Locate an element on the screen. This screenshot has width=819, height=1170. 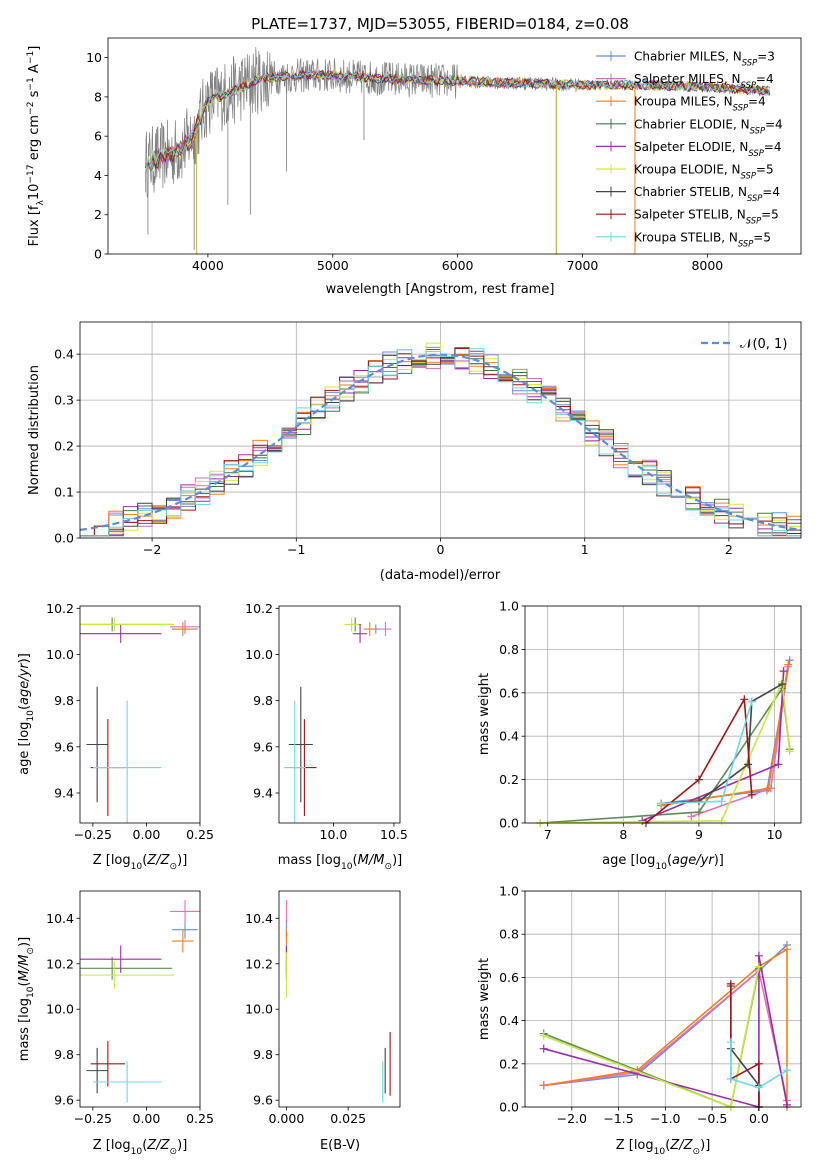
legend-entry: 𝒩(0, 1) is located at coordinates (744, 344).